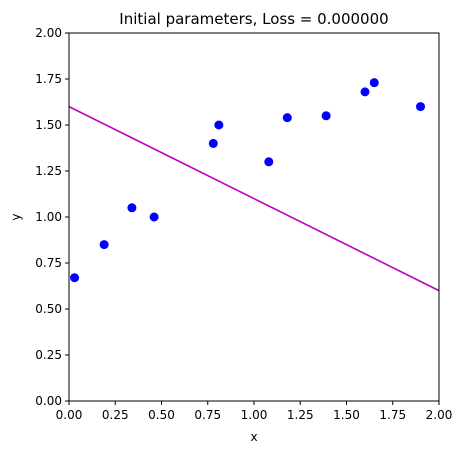 Image resolution: width=464 pixels, height=455 pixels. Describe the element at coordinates (253, 19) in the screenshot. I see `chart-title: Initial parameters, Loss = 0.000000` at that location.